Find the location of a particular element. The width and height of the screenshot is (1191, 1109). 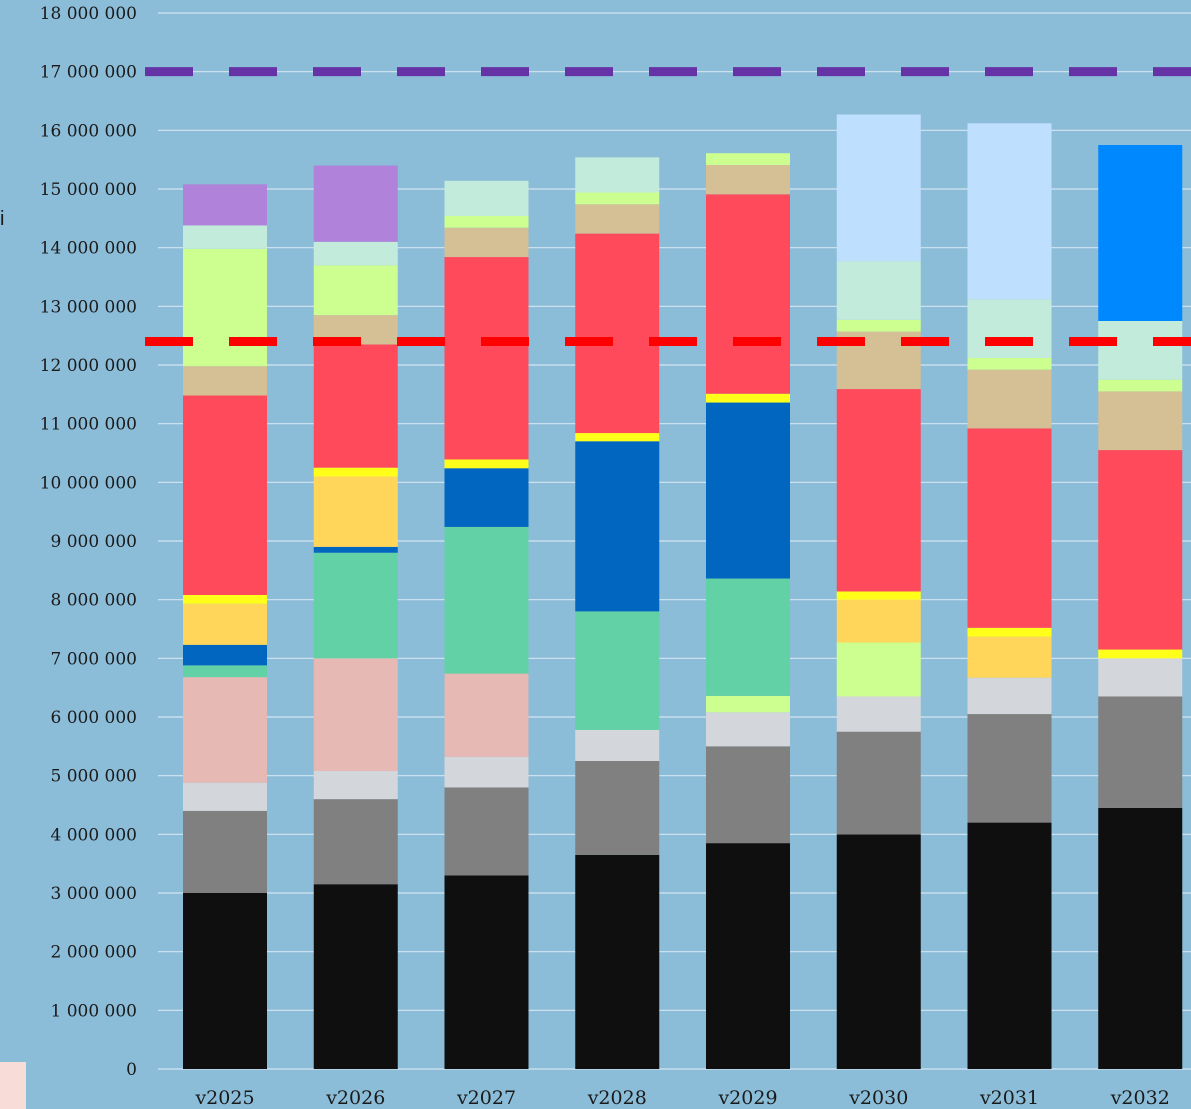

x-tick-label: v2026 is located at coordinates (355, 1098).